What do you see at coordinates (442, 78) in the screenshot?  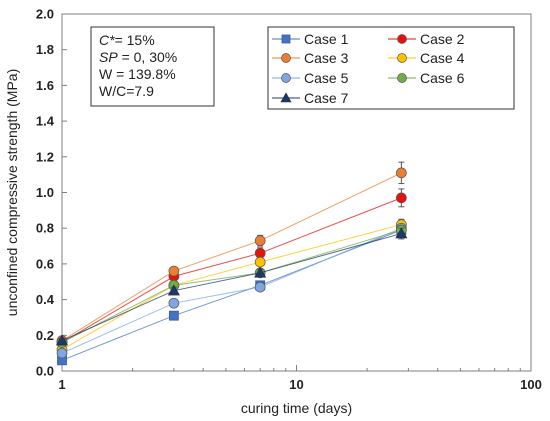 I see `legend-label: Case 6` at bounding box center [442, 78].